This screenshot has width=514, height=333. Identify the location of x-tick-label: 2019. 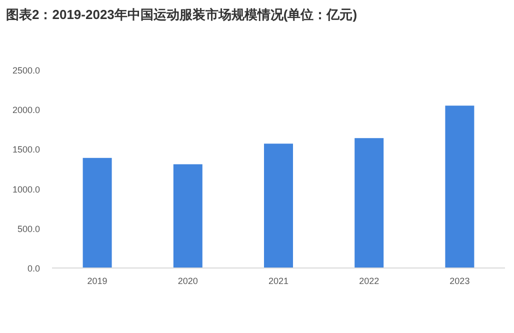
(97, 281).